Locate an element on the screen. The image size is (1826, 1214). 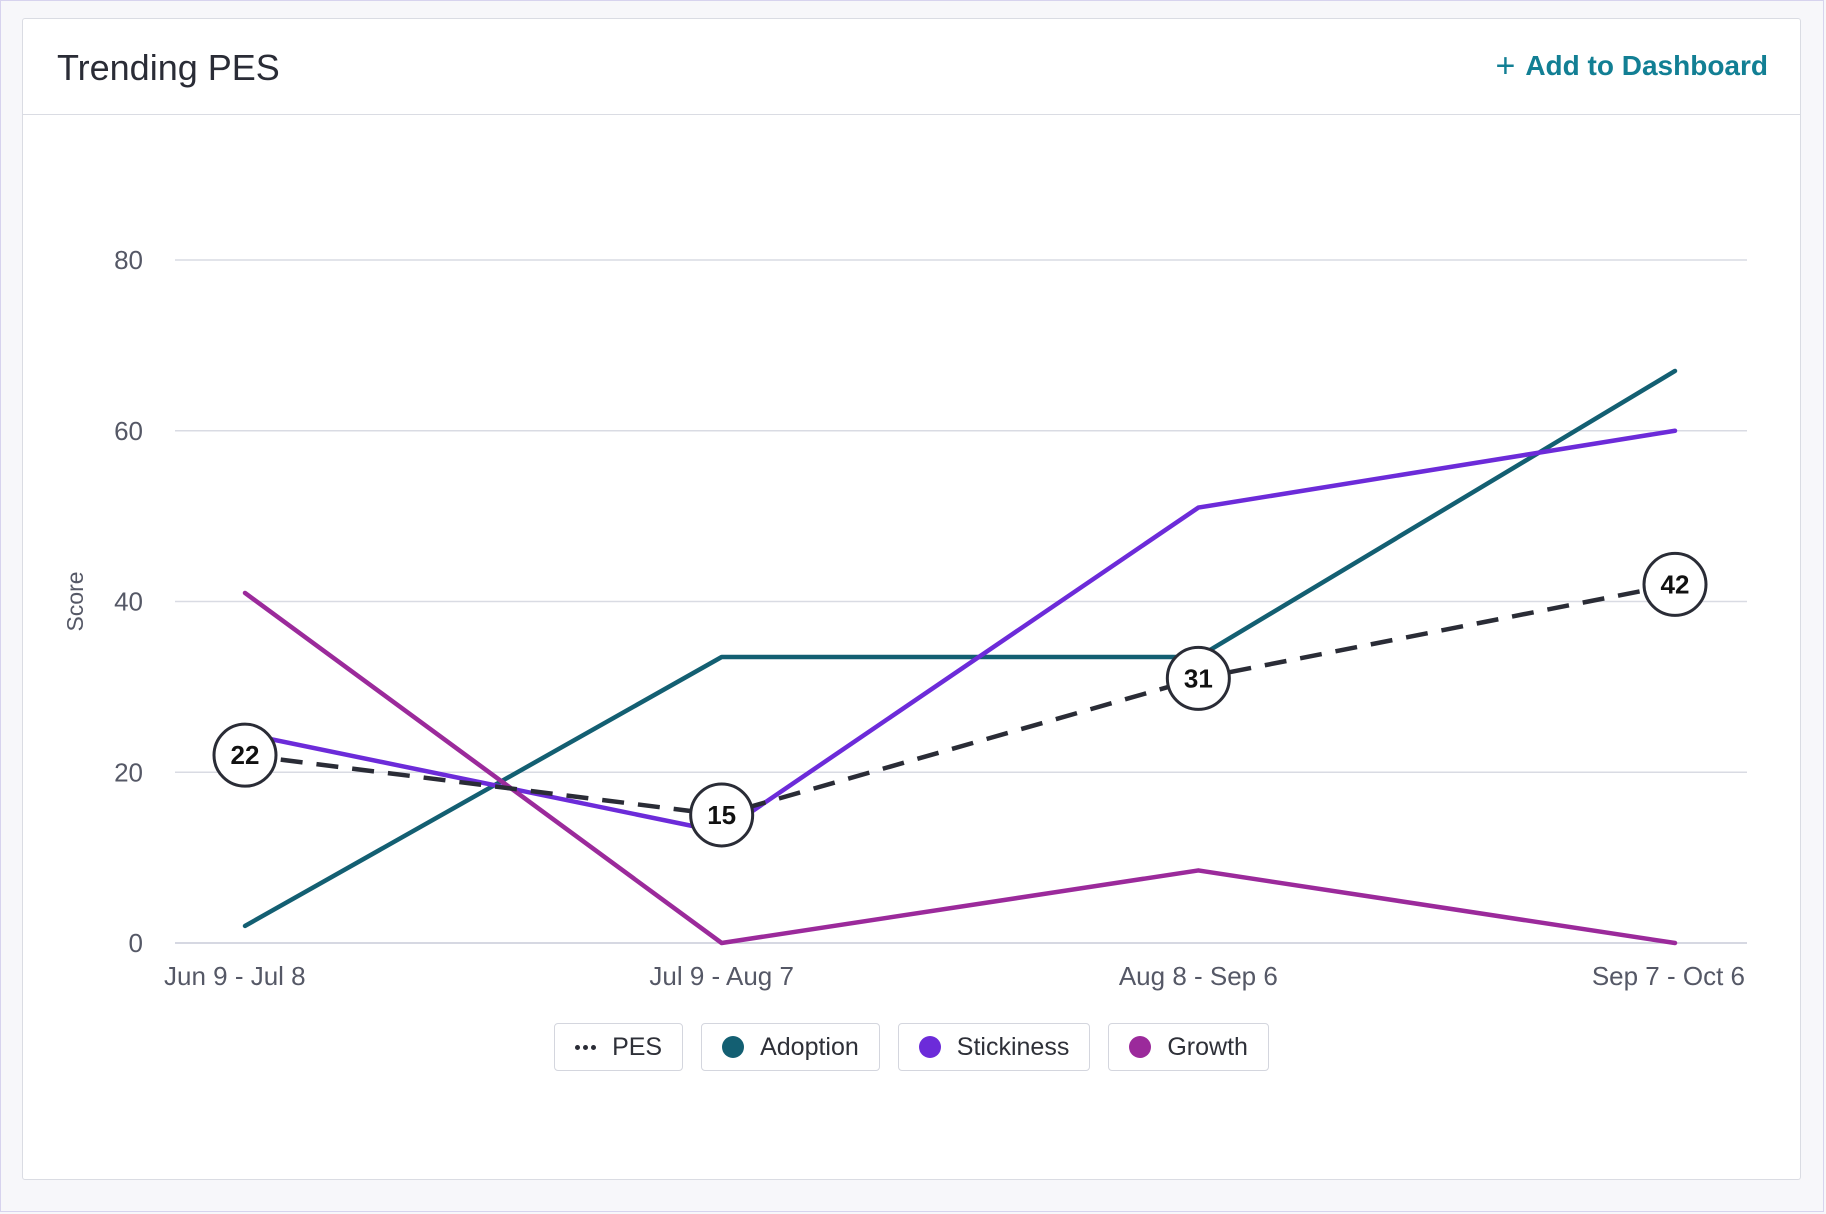
pes-data-label: 22 is located at coordinates (245, 755).